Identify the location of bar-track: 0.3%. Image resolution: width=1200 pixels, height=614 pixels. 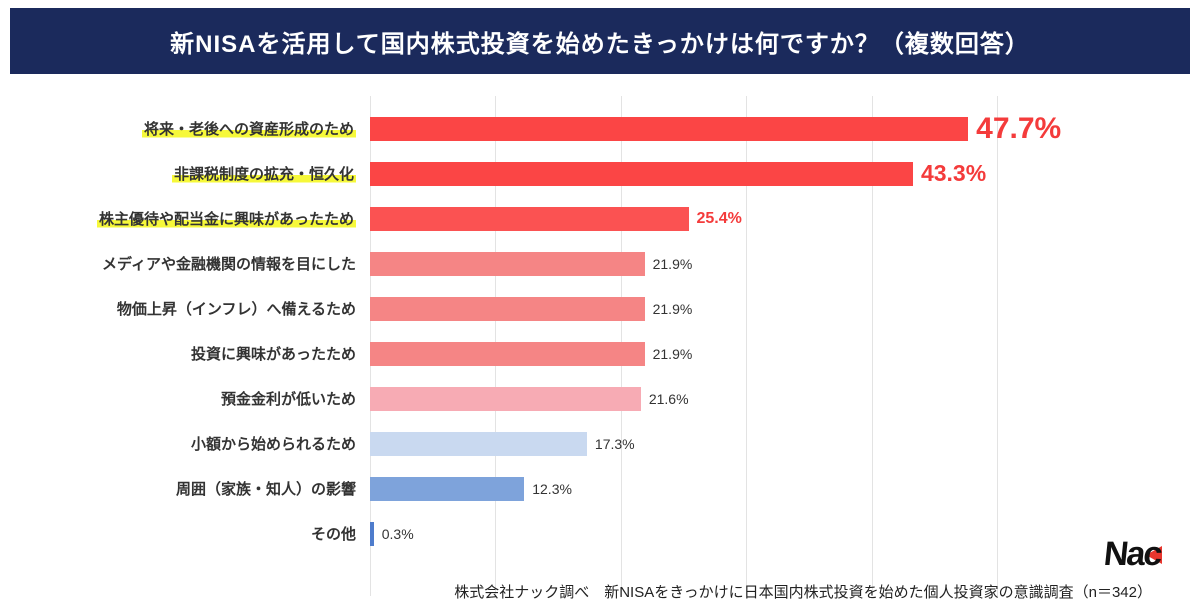
(765, 533).